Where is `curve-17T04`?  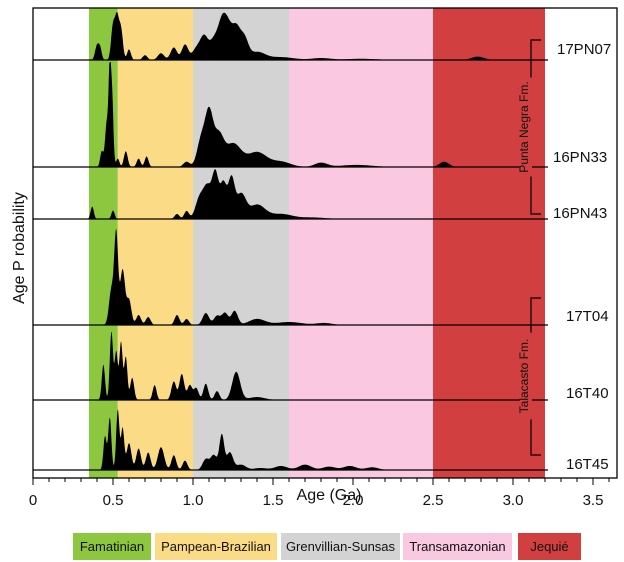 curve-17T04 is located at coordinates (297, 276).